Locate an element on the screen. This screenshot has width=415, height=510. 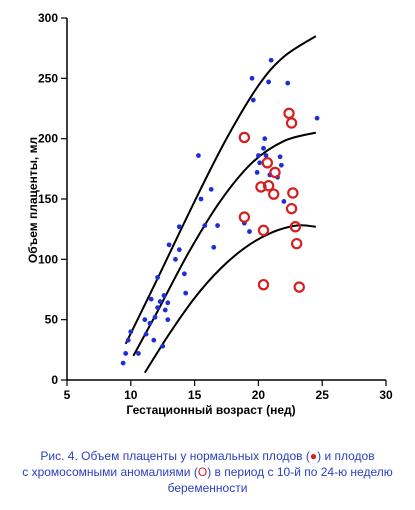
y-tick-label: 250 is located at coordinates (48, 78).